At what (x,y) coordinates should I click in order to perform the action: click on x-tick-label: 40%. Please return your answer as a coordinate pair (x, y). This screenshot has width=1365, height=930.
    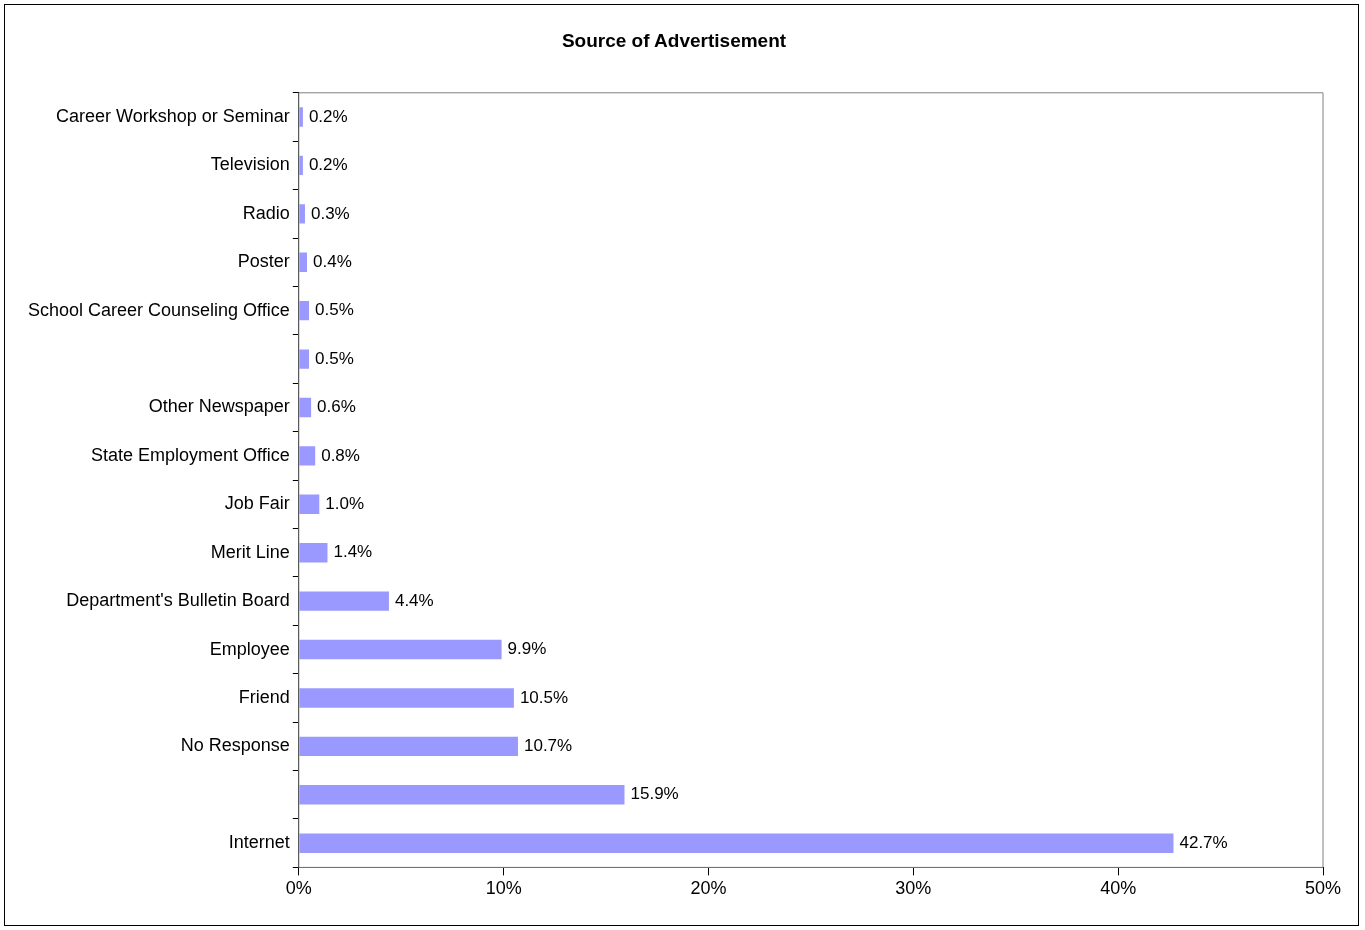
    Looking at the image, I should click on (1118, 888).